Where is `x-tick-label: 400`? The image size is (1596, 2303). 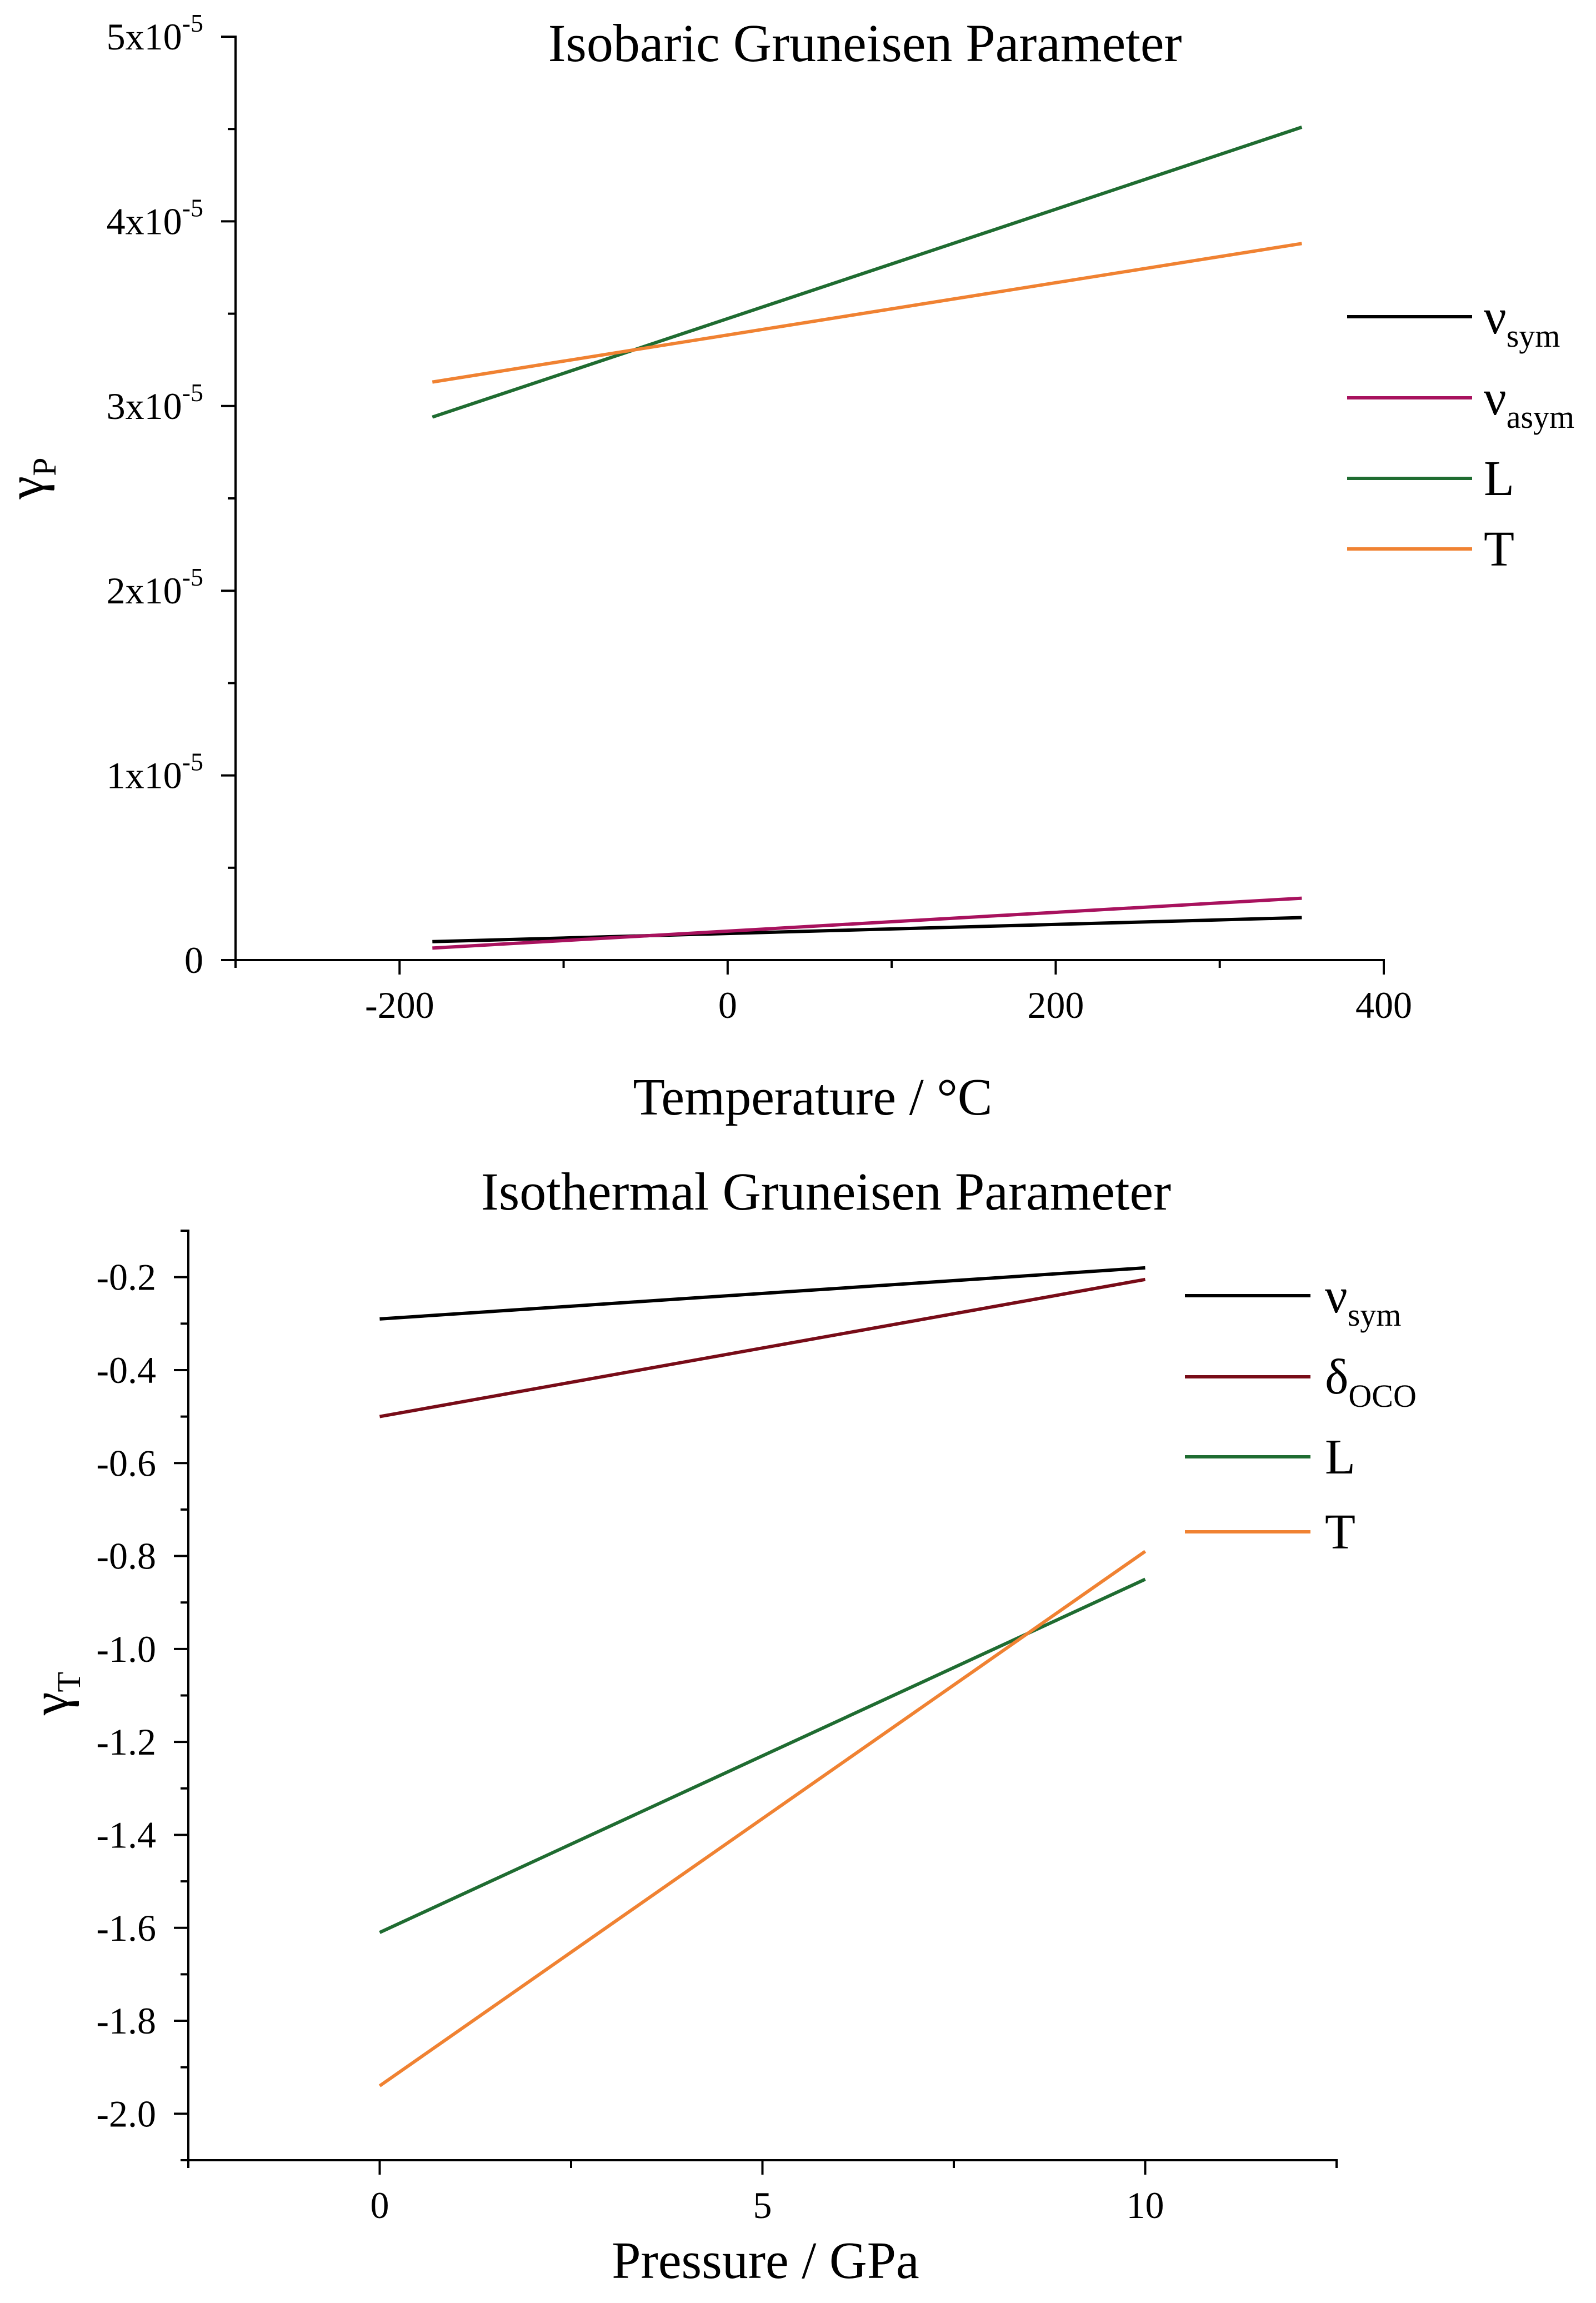
x-tick-label: 400 is located at coordinates (1383, 1005).